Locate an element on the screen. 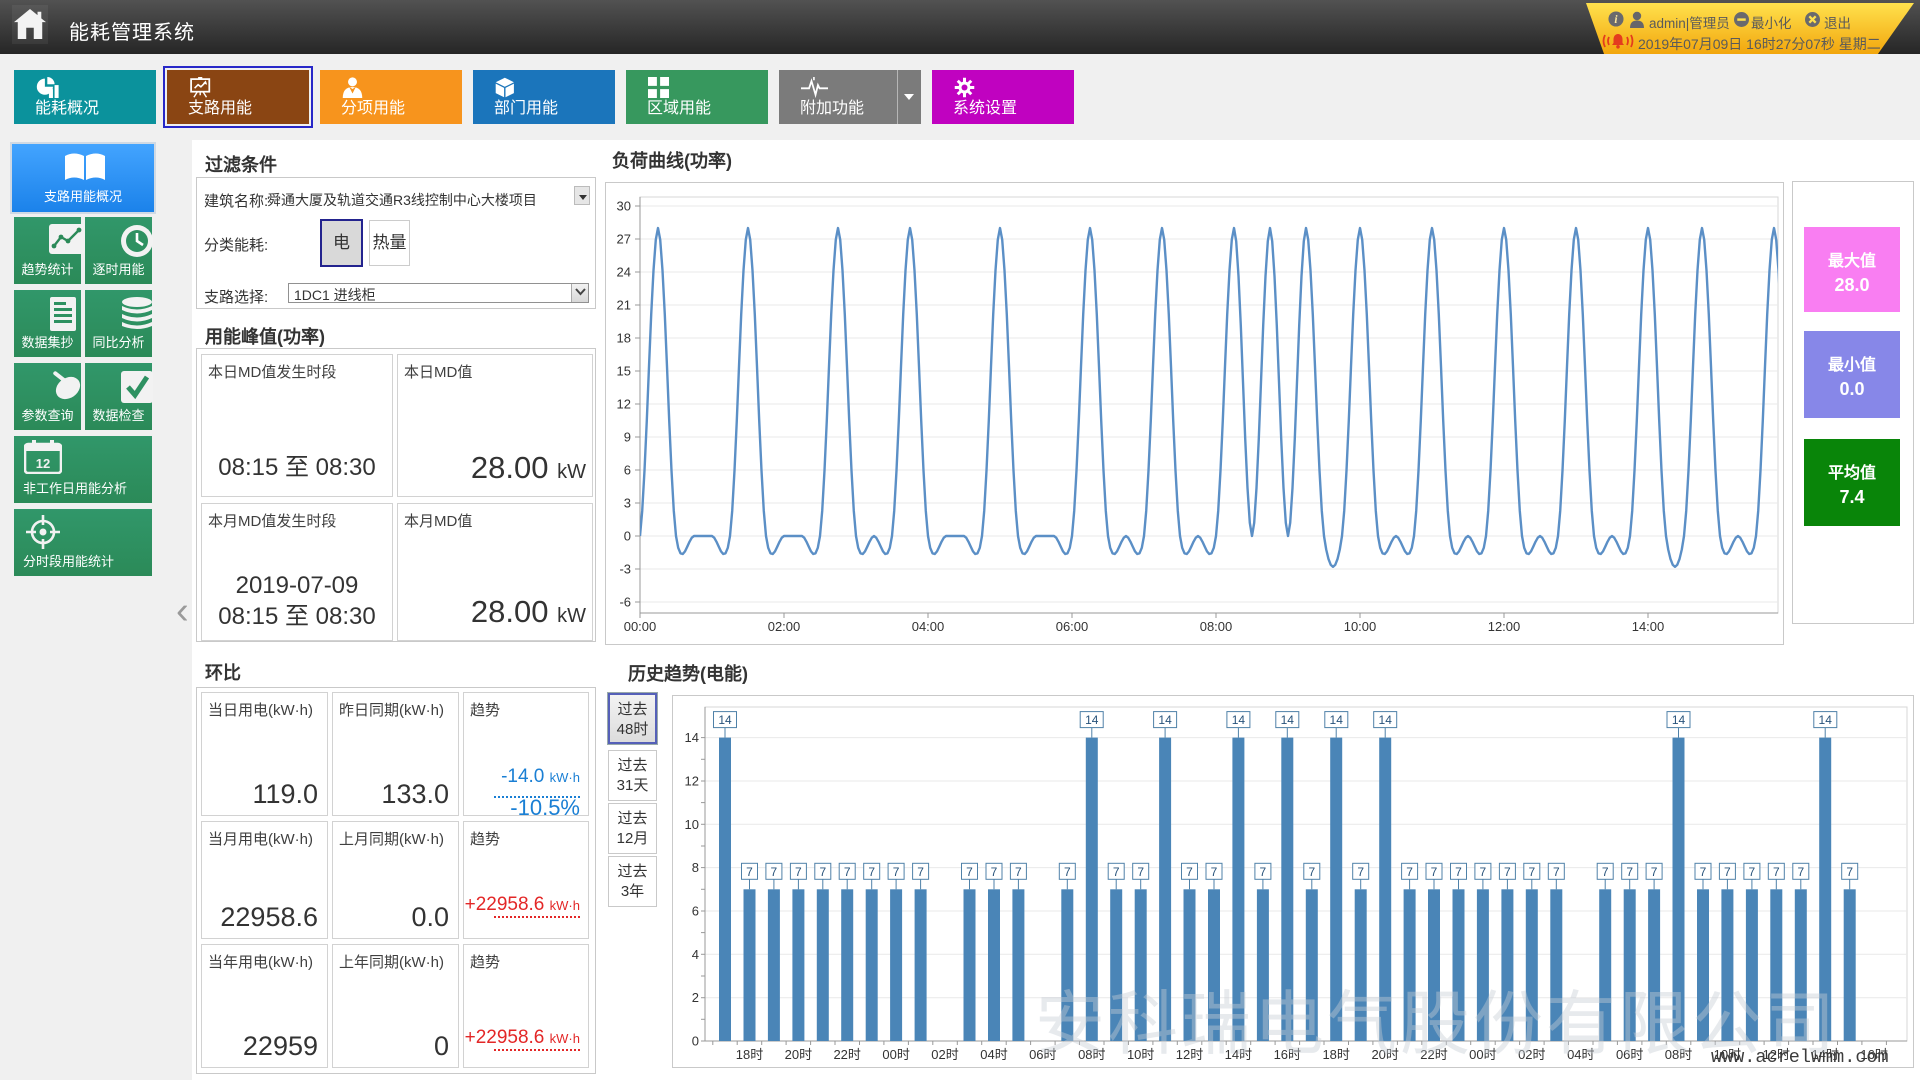 The width and height of the screenshot is (1920, 1080). svg-text: 27 is located at coordinates (624, 239).